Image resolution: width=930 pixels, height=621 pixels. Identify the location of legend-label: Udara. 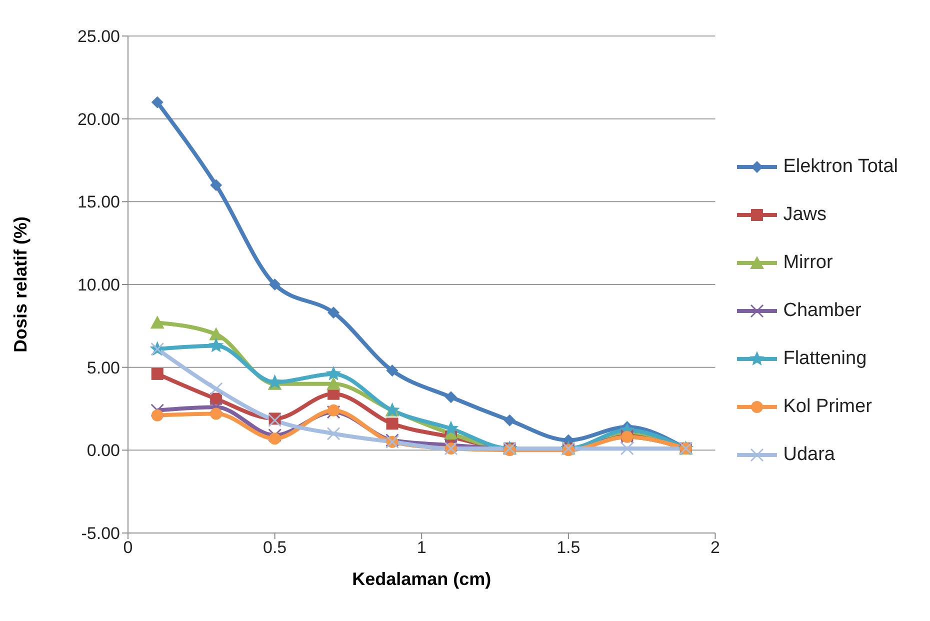
(809, 455).